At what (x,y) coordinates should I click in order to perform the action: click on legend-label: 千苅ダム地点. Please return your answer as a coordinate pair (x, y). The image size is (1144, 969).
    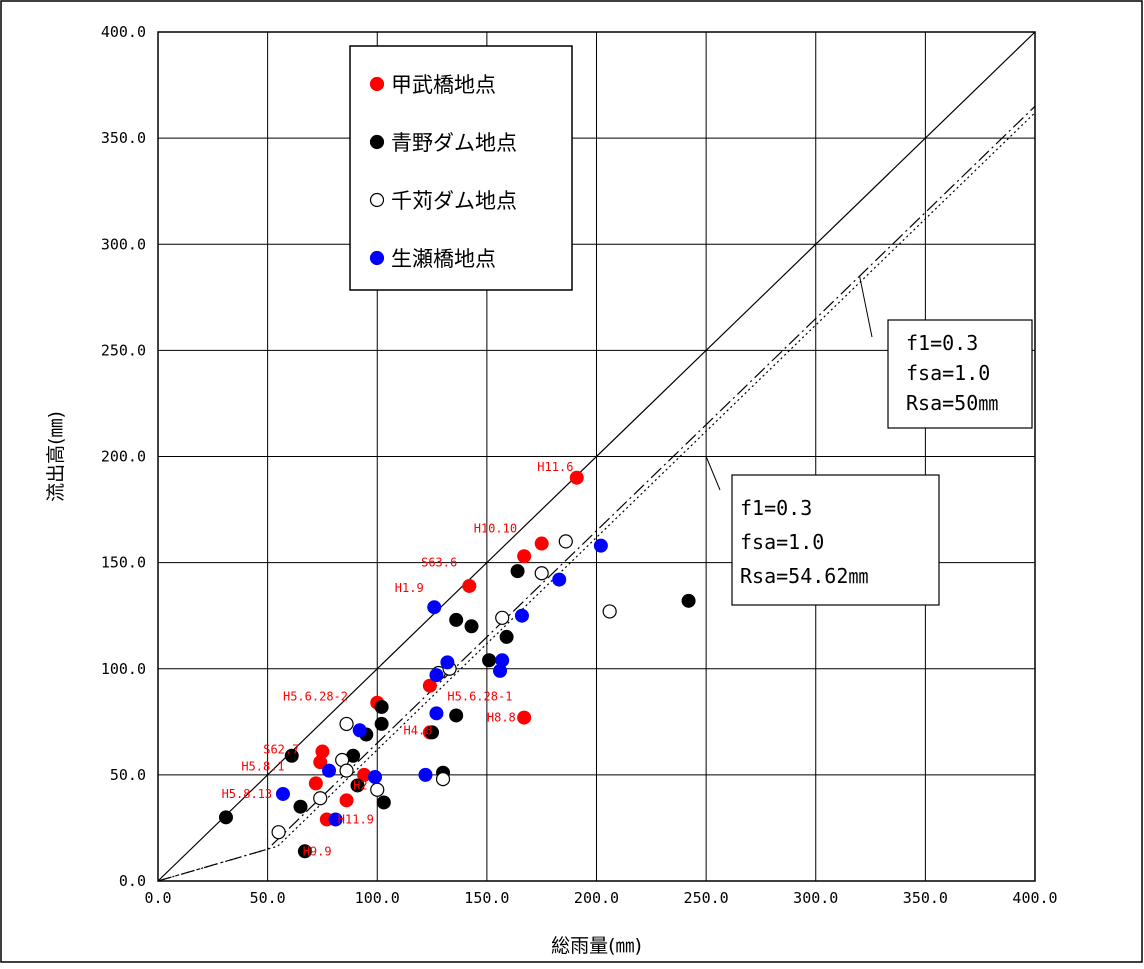
    Looking at the image, I should click on (454, 201).